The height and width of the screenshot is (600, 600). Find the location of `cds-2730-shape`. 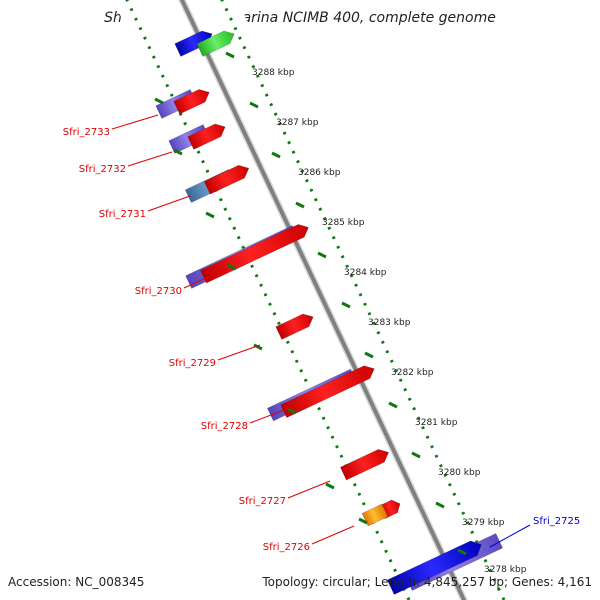

cds-2730-shape is located at coordinates (254, 254).